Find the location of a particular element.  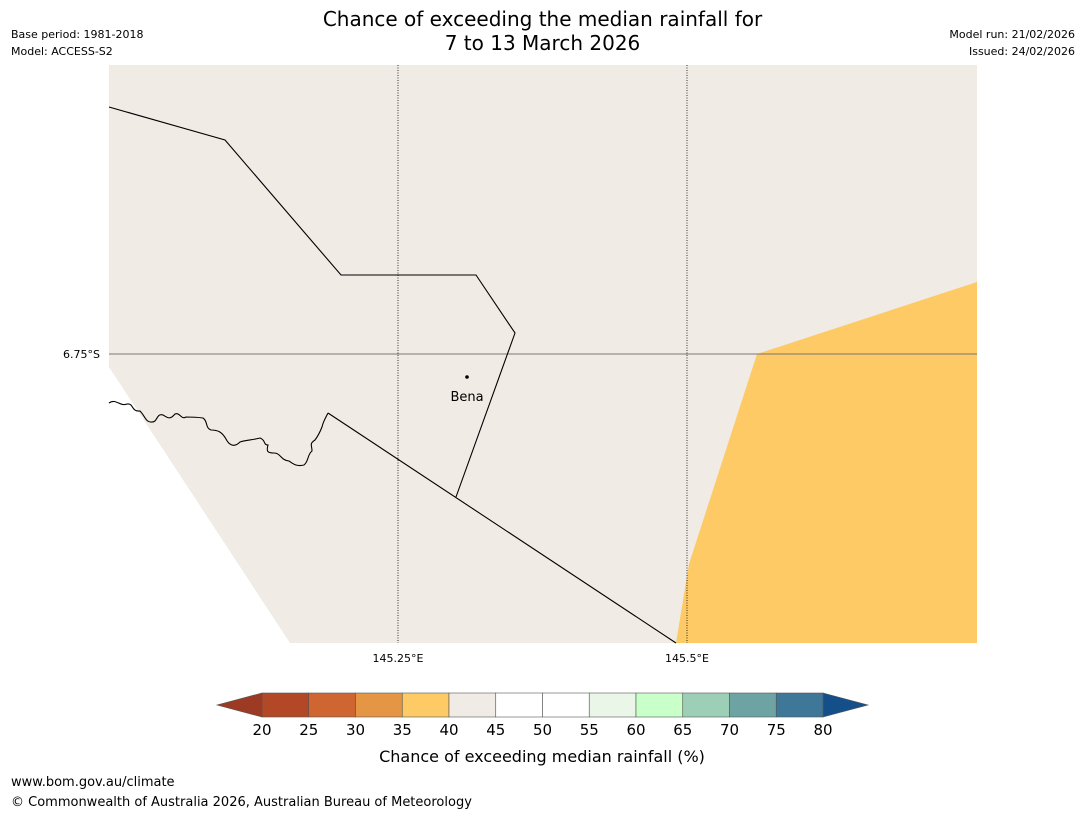

colorbar-tick-label: 30 is located at coordinates (355, 730).